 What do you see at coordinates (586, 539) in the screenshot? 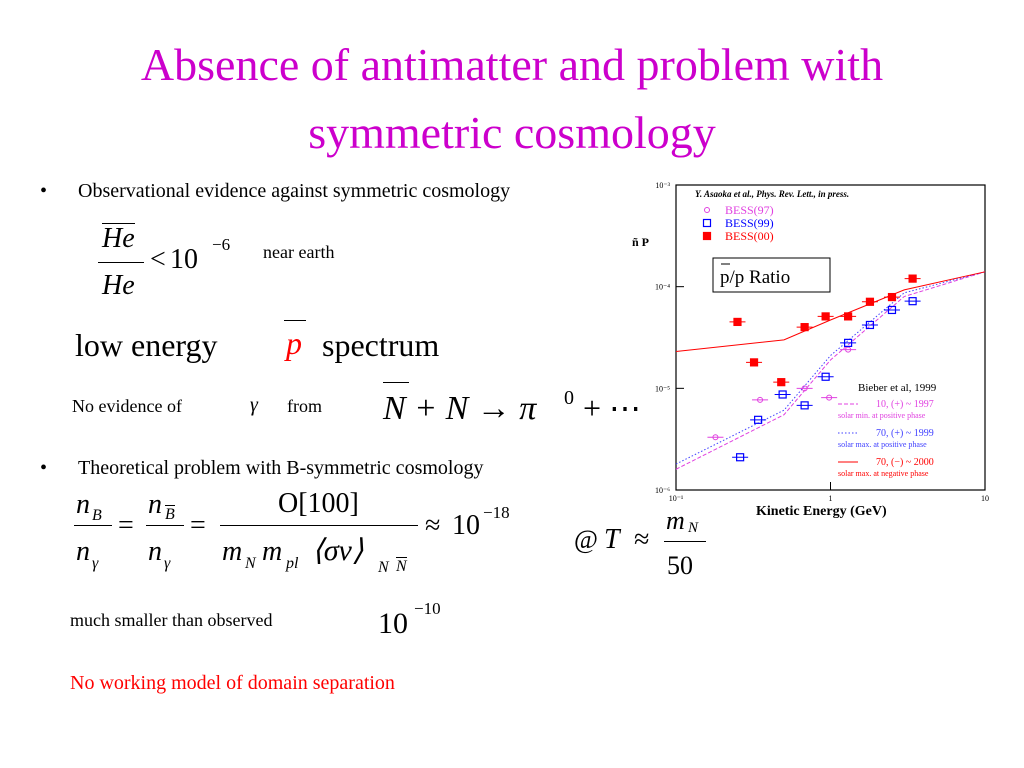
I see `eq-sym: @` at bounding box center [586, 539].